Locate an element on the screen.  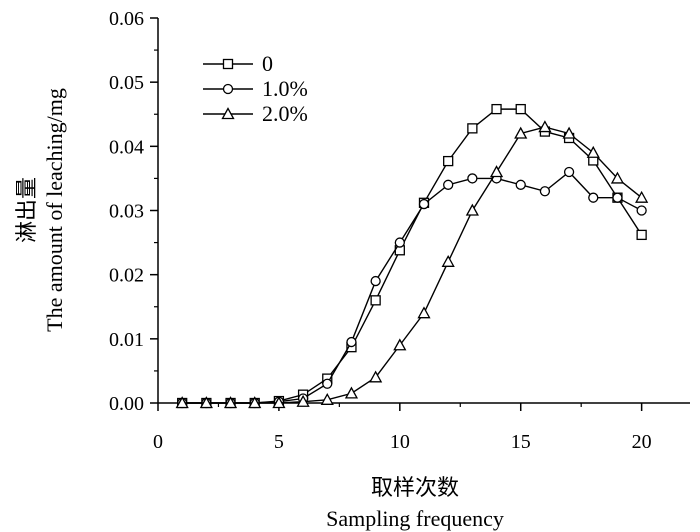
y-tick-label: 0.06 is located at coordinates (126, 19).